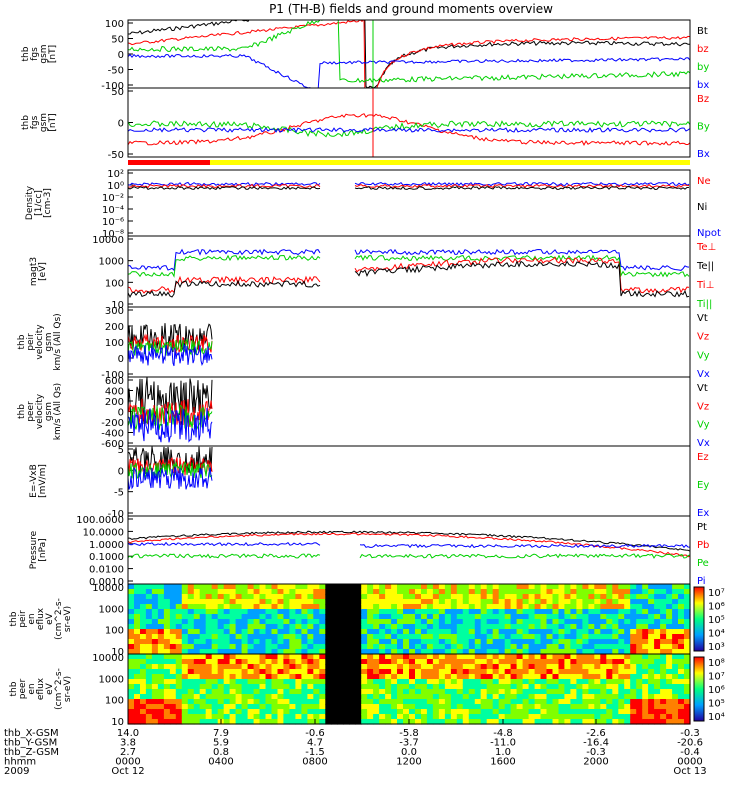 This screenshot has height=800, width=750. Describe the element at coordinates (409, 122) in the screenshot. I see `panel-frame` at that location.